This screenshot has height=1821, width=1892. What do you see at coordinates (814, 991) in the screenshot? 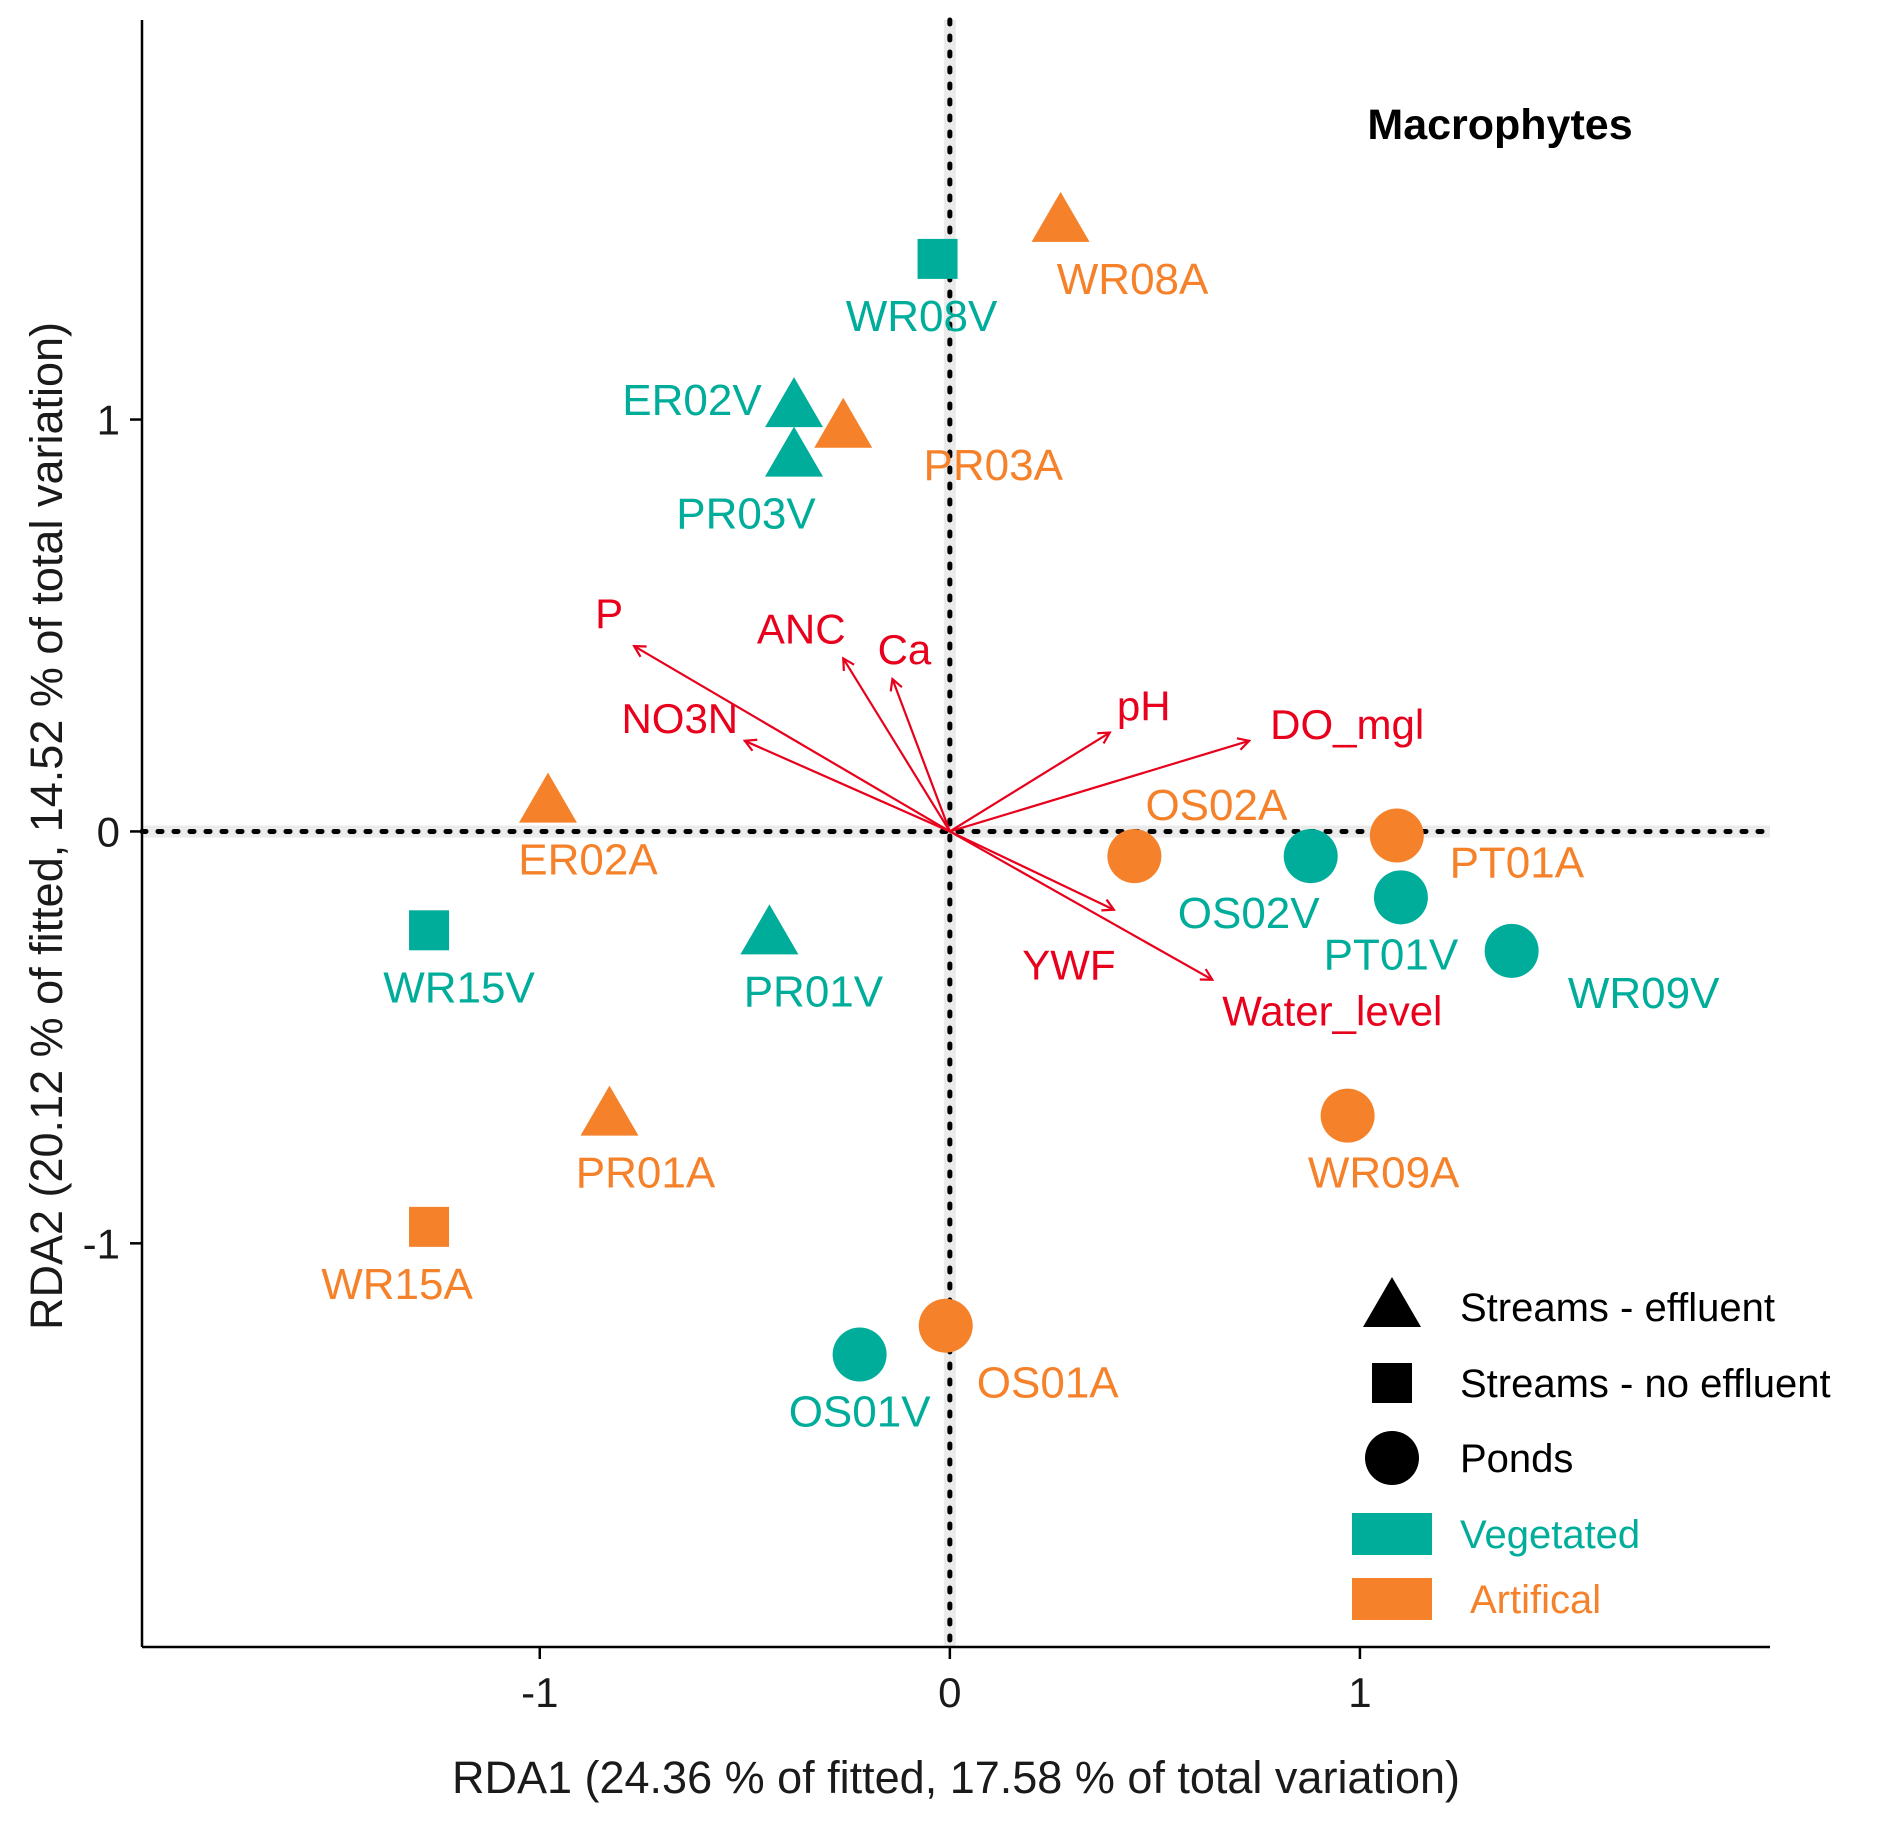
I see `site-label: PR01V` at bounding box center [814, 991].